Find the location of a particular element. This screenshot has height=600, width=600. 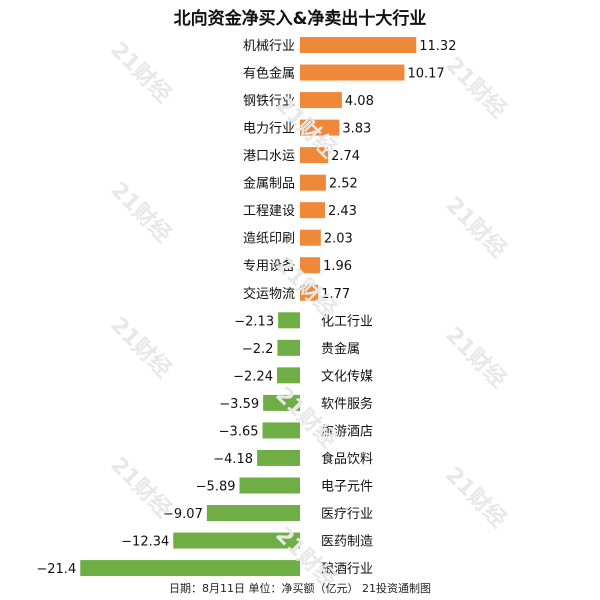

value-label-11: −2.13 is located at coordinates (254, 321).